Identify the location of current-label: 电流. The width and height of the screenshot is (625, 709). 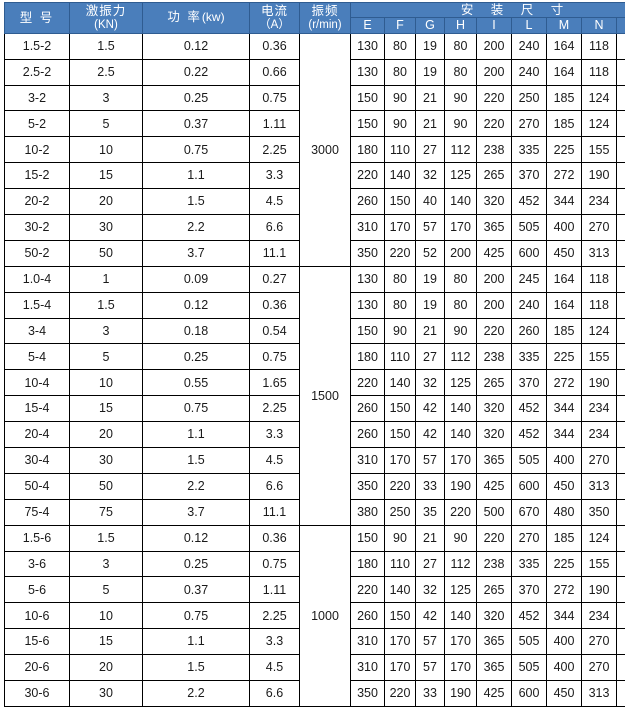
(274, 10).